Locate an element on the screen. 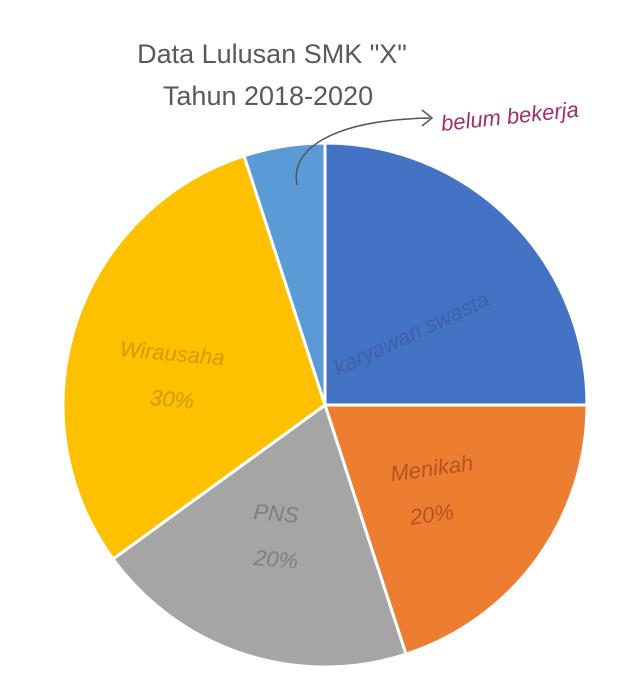  arrow-head is located at coordinates (427, 118).